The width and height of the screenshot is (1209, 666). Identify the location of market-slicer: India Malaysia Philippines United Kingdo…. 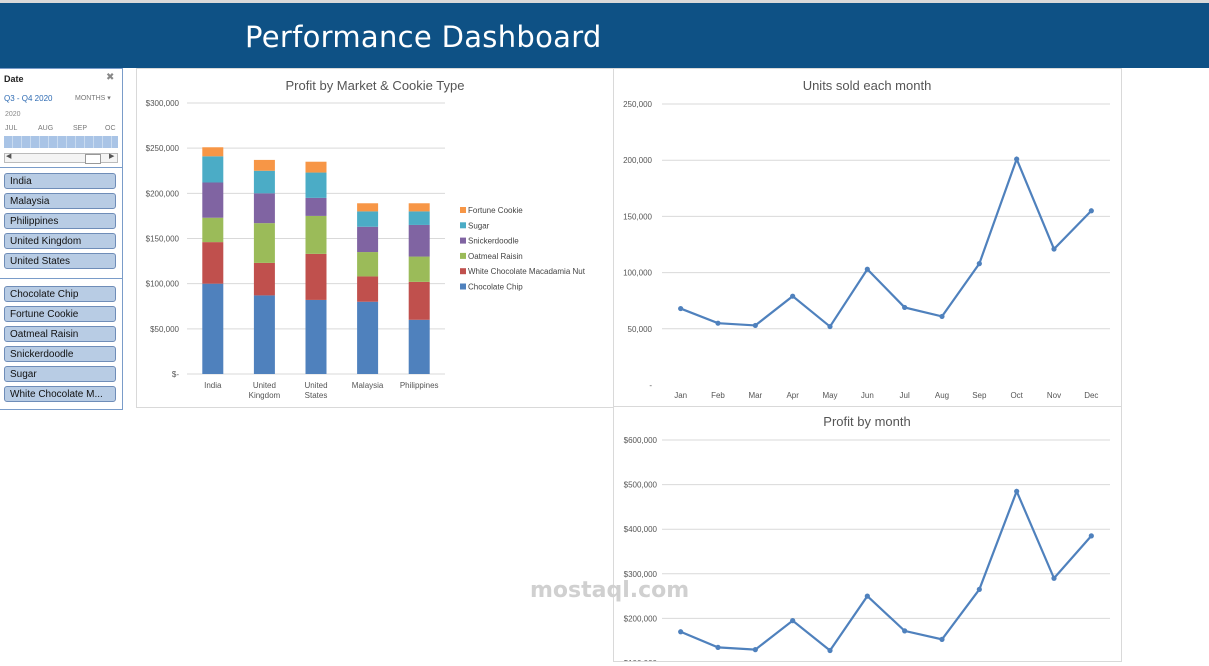
(60, 223).